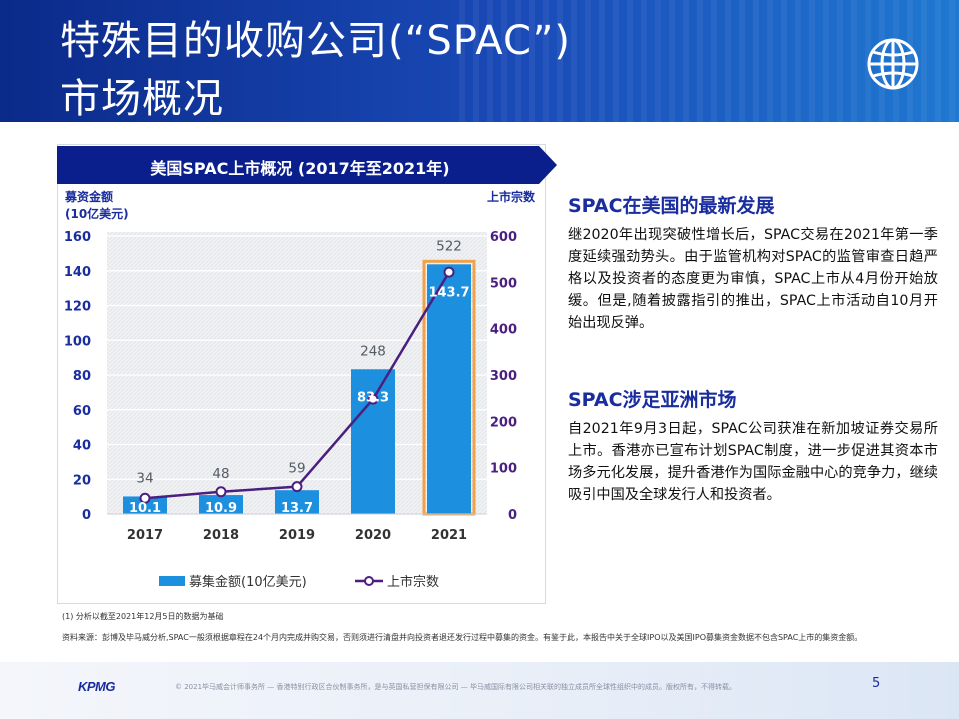 Image resolution: width=959 pixels, height=719 pixels. What do you see at coordinates (876, 683) in the screenshot?
I see `page-number: 5` at bounding box center [876, 683].